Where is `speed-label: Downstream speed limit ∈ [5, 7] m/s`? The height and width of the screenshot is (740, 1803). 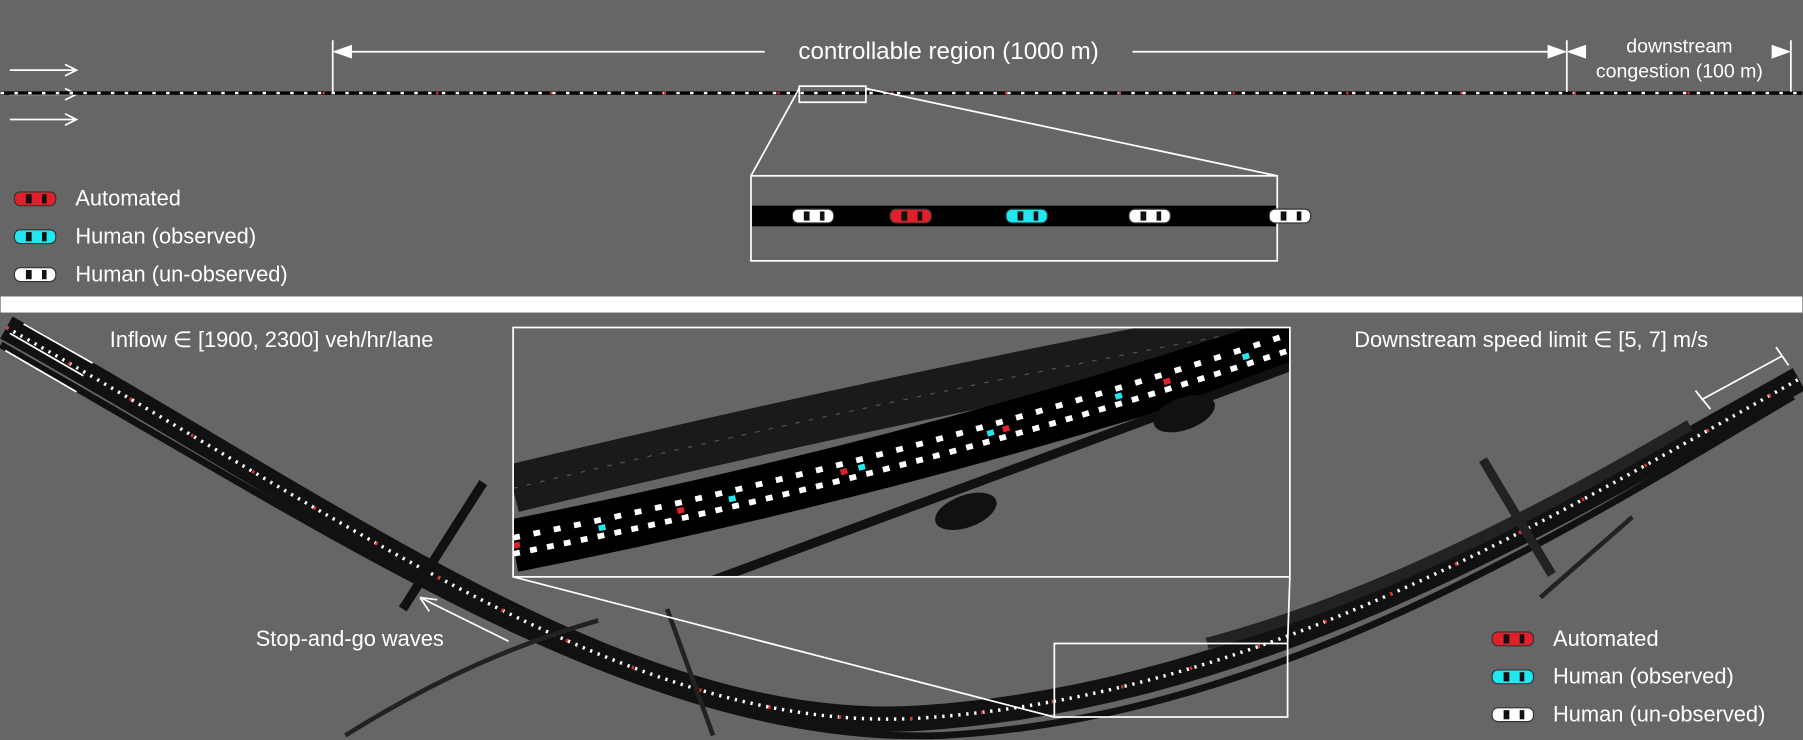
speed-label: Downstream speed limit ∈ [5, 7] m/s is located at coordinates (1531, 339).